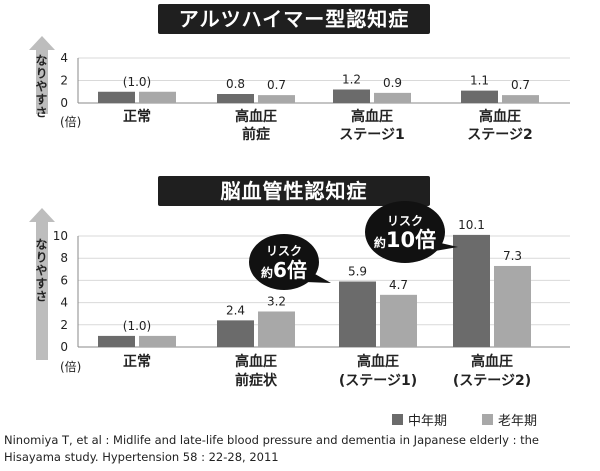 The width and height of the screenshot is (600, 471). I want to click on chart2-ylabel: なりやすさ, so click(41, 270).